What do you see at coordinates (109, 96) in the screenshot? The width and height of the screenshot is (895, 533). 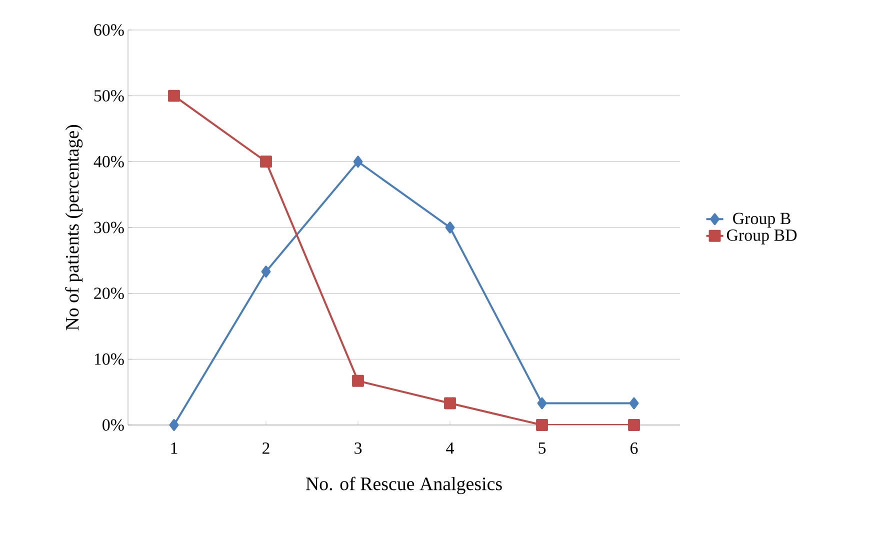 I see `y-tick-label: 50%` at bounding box center [109, 96].